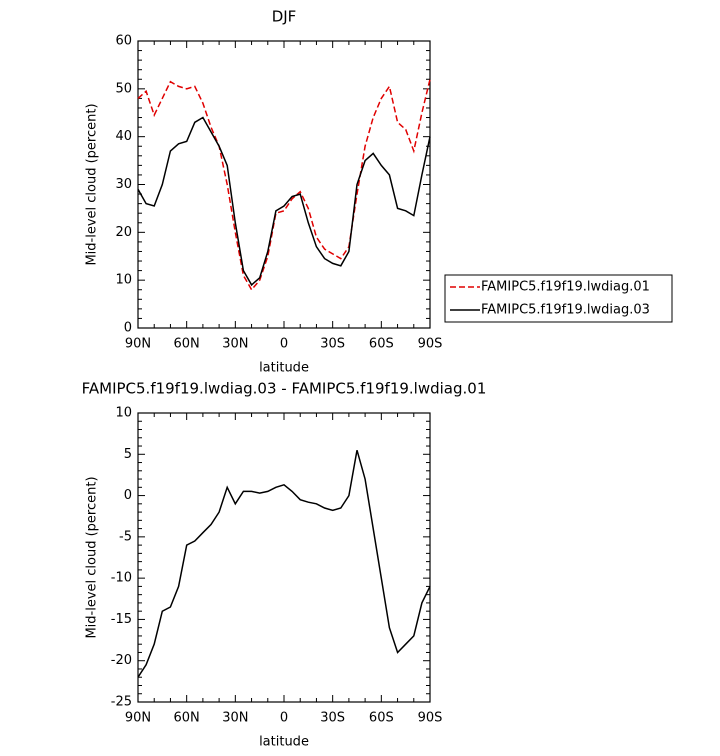 The width and height of the screenshot is (720, 756). Describe the element at coordinates (284, 17) in the screenshot. I see `chart-title: DJF` at that location.